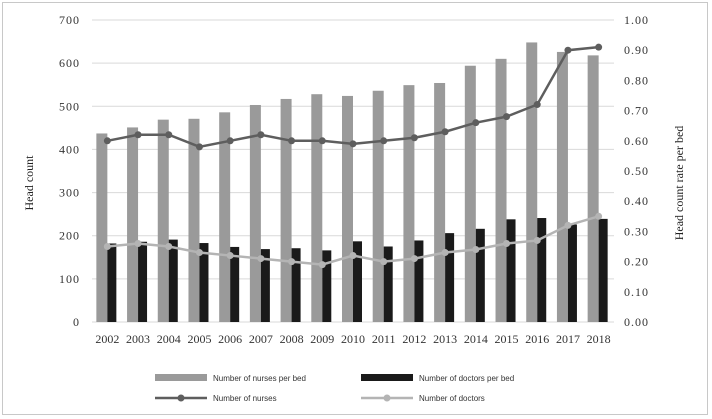 This screenshot has width=712, height=419. I want to click on y-right-tick-label: 0.60, so click(636, 141).